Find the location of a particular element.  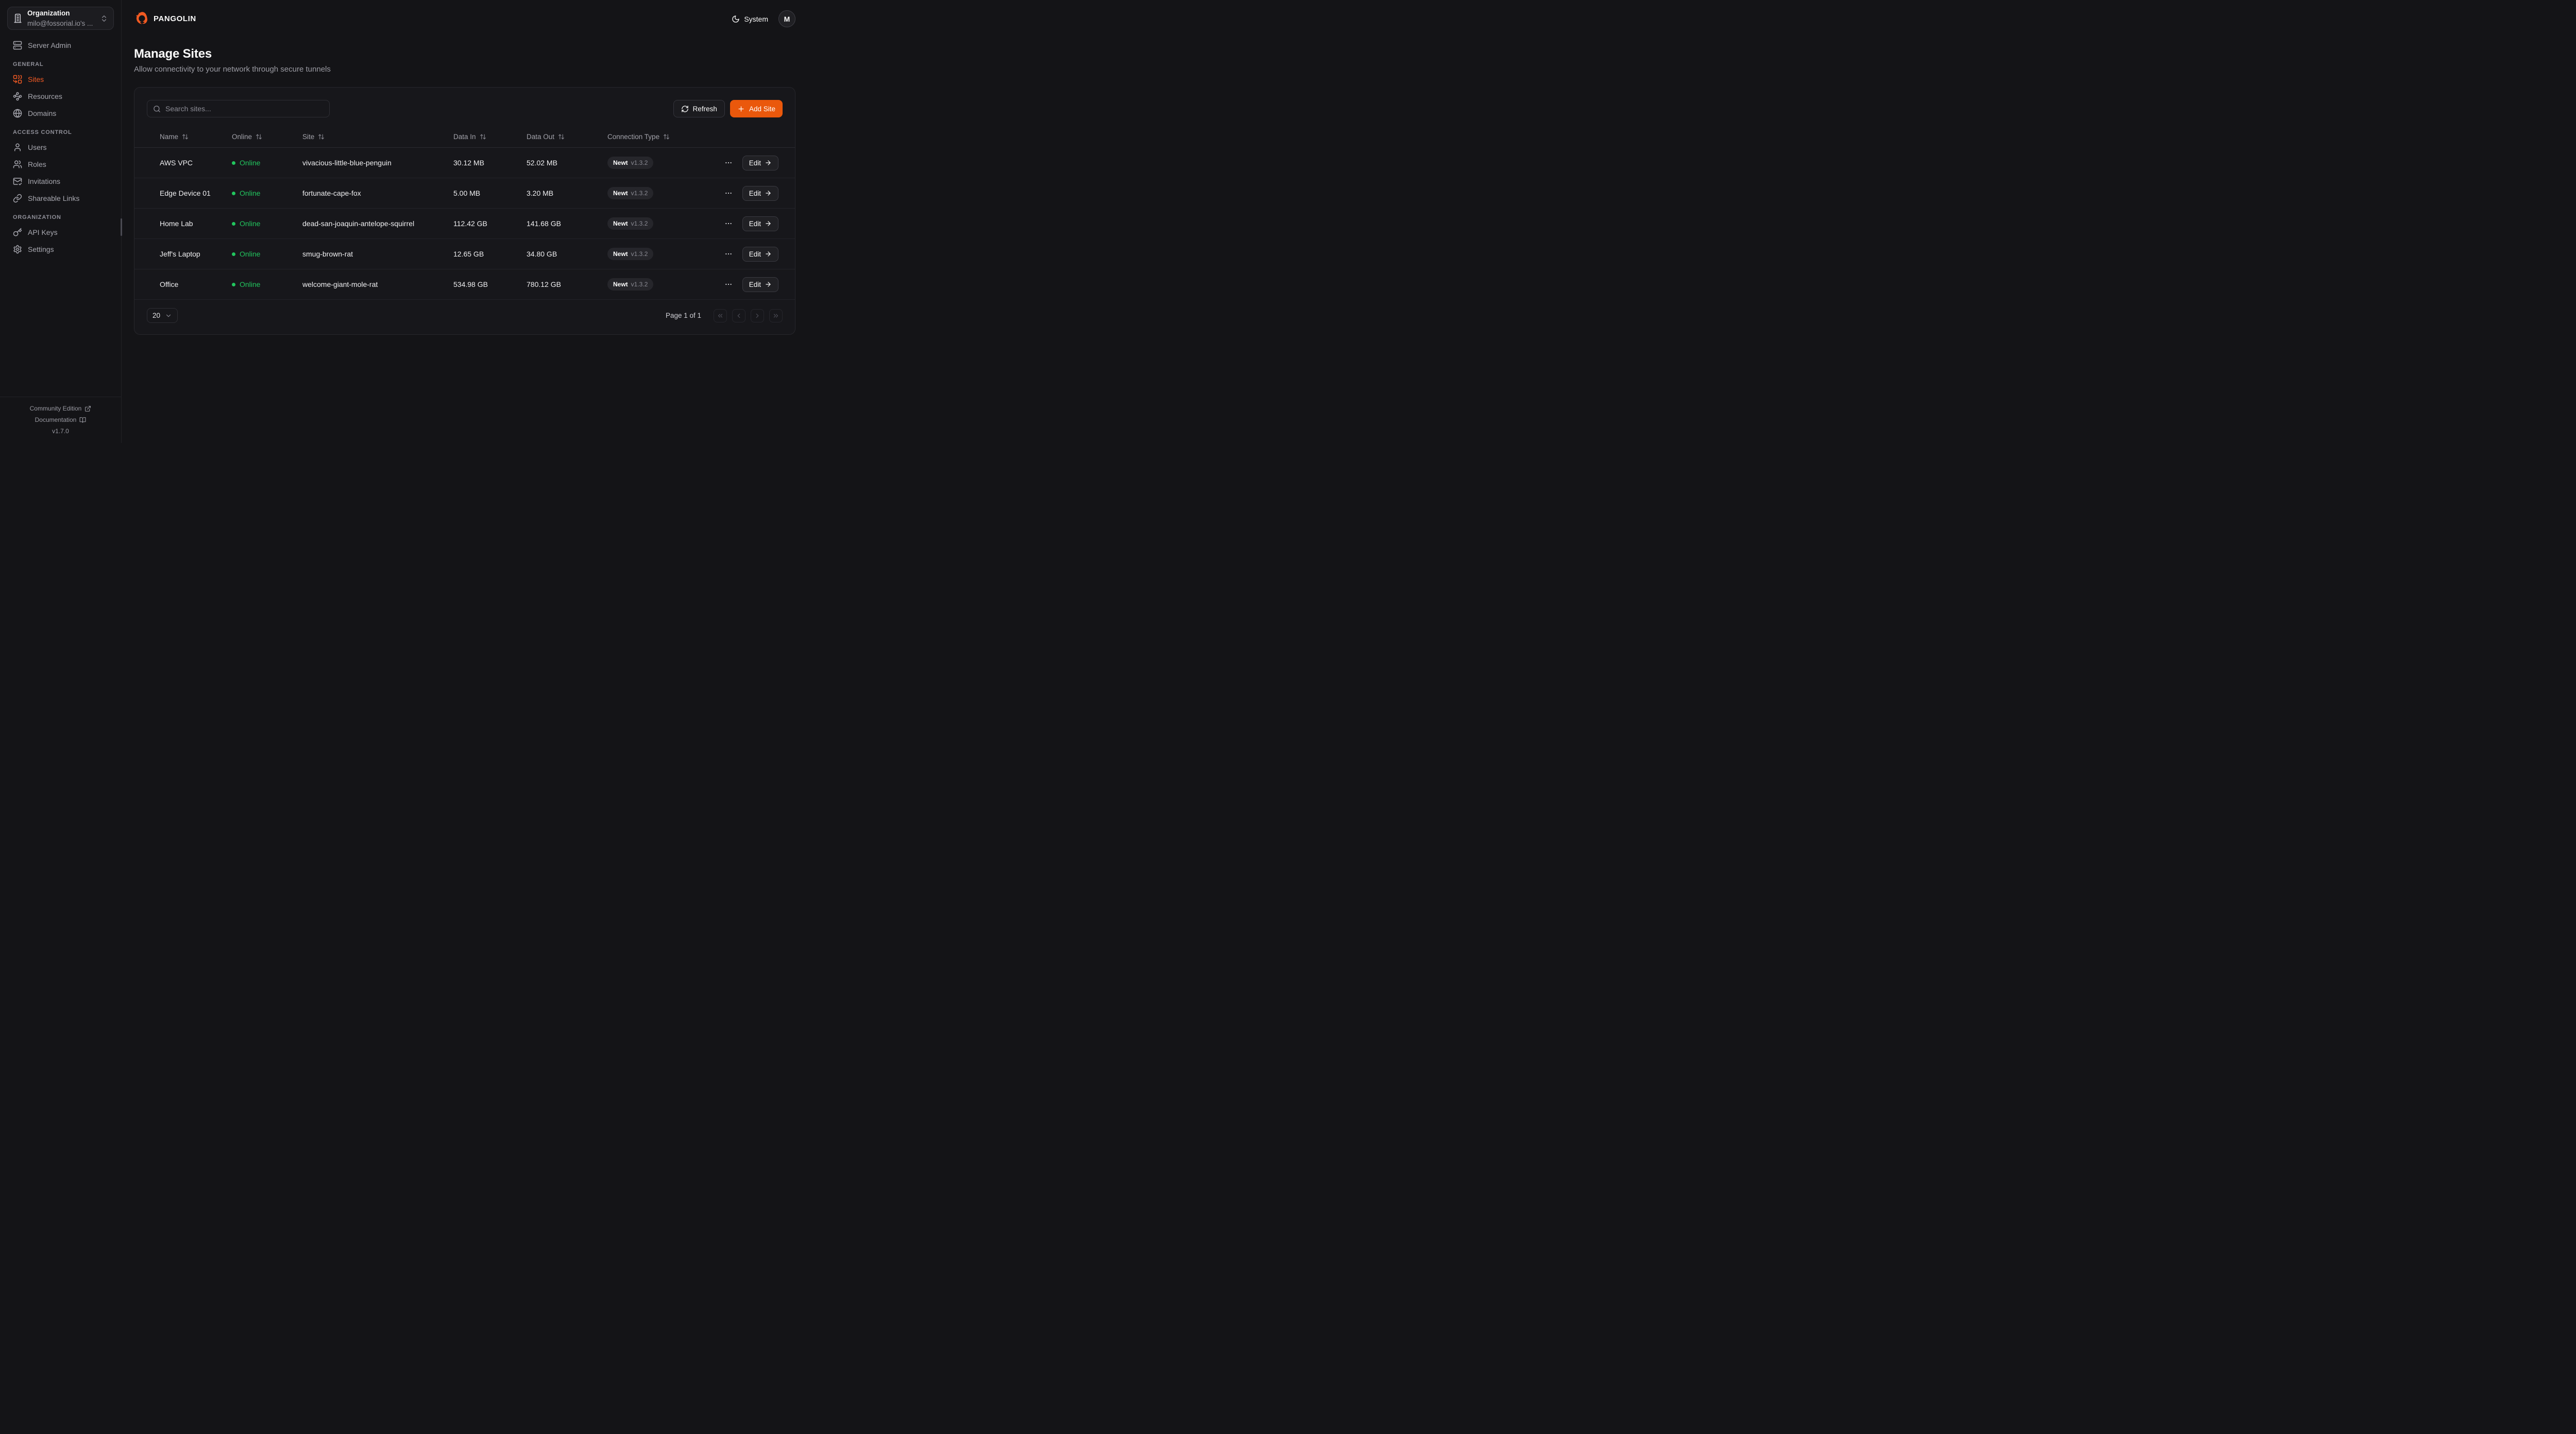

documentation-link: Documentation is located at coordinates (60, 419).